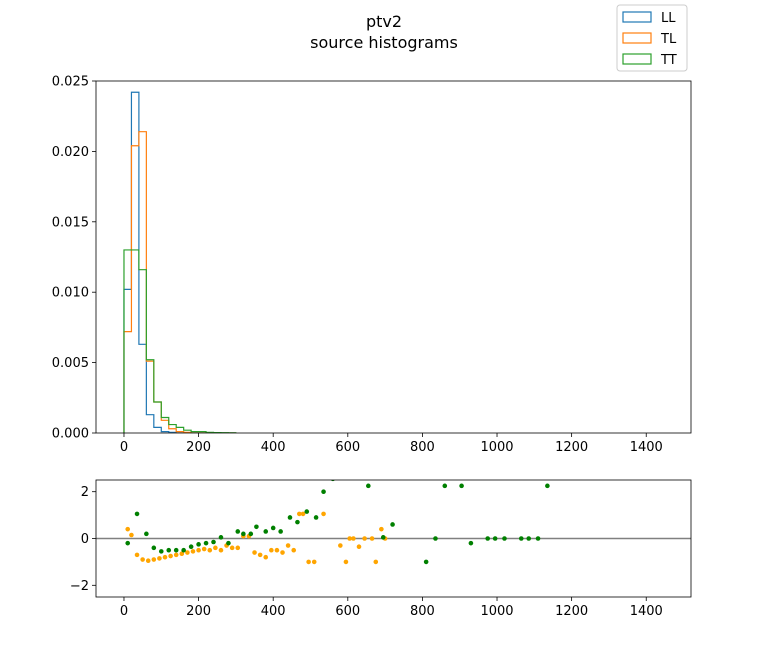  I want to click on legend-swatch-LL, so click(637, 17).